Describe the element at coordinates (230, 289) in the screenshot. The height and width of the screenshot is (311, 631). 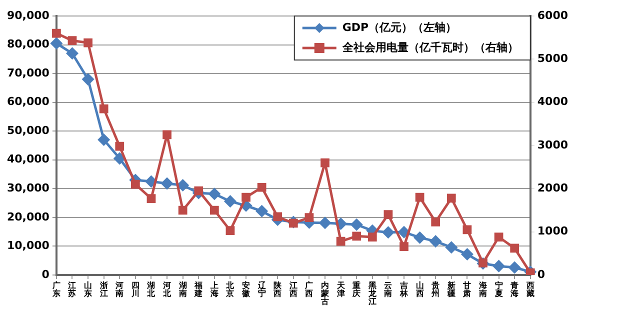
I see `x-tick-label: 北京` at that location.